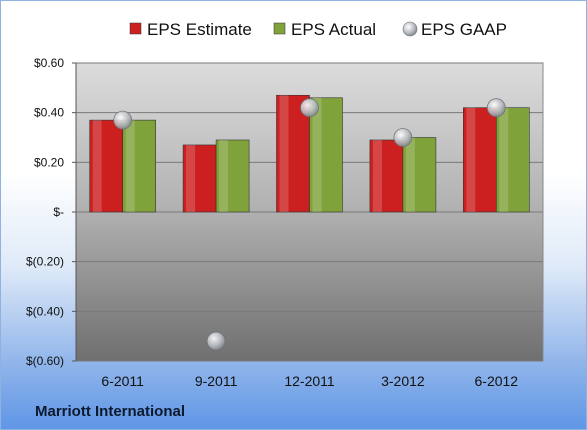 This screenshot has height=430, width=587. What do you see at coordinates (497, 381) in the screenshot?
I see `x-tick-label: 6-2012` at bounding box center [497, 381].